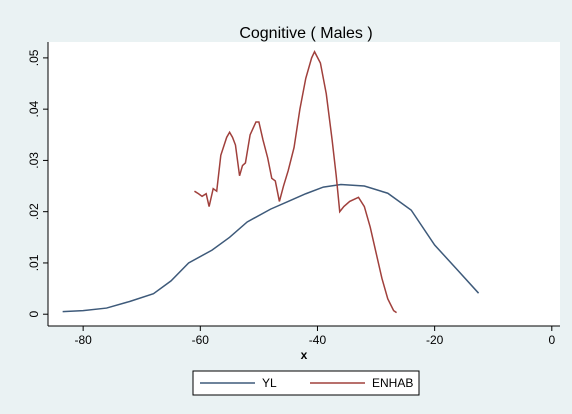  What do you see at coordinates (269, 383) in the screenshot?
I see `legend-label: YL` at bounding box center [269, 383].